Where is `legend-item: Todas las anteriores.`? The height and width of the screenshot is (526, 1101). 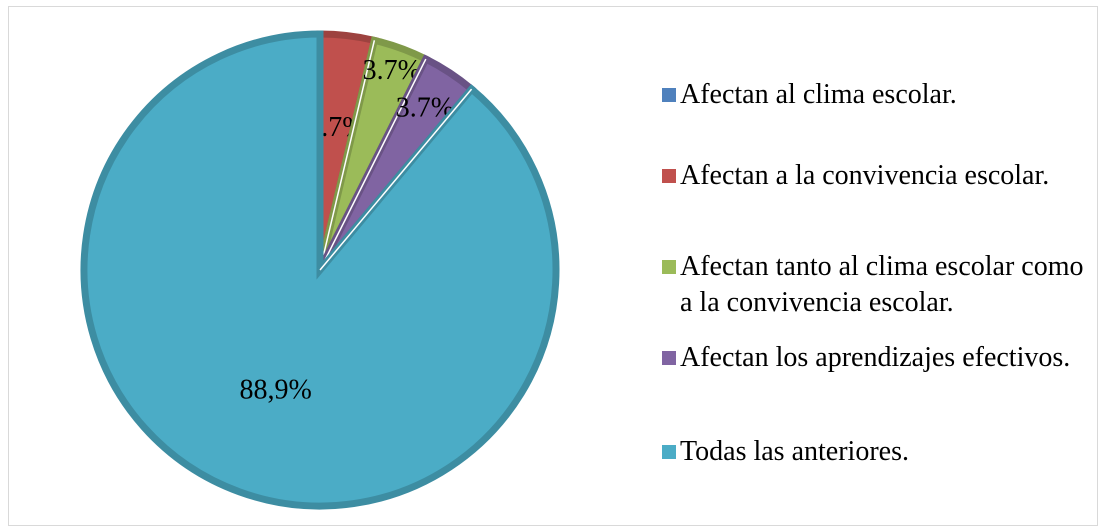
legend-item: Todas las anteriores. is located at coordinates (880, 452).